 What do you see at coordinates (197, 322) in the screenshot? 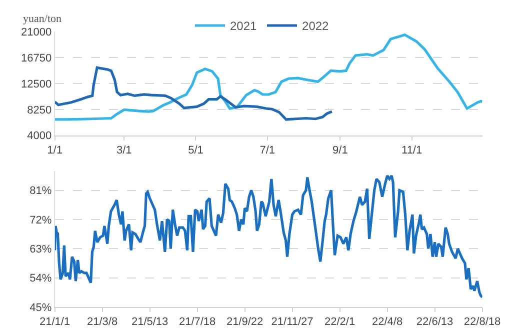
I see `x-tick-label: 21/7/18` at bounding box center [197, 322].